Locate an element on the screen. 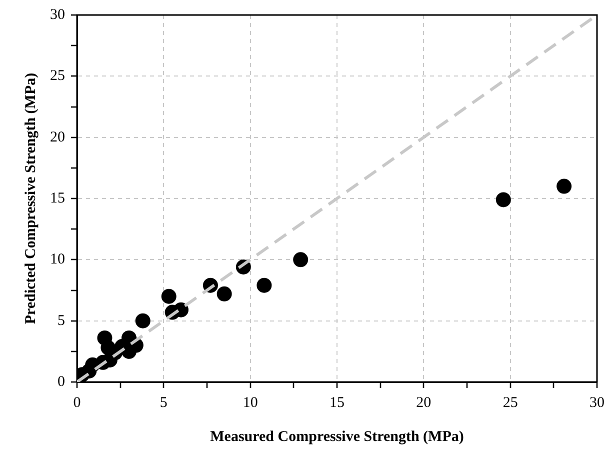 Image resolution: width=611 pixels, height=452 pixels. x-tick-label: 5 is located at coordinates (164, 402).